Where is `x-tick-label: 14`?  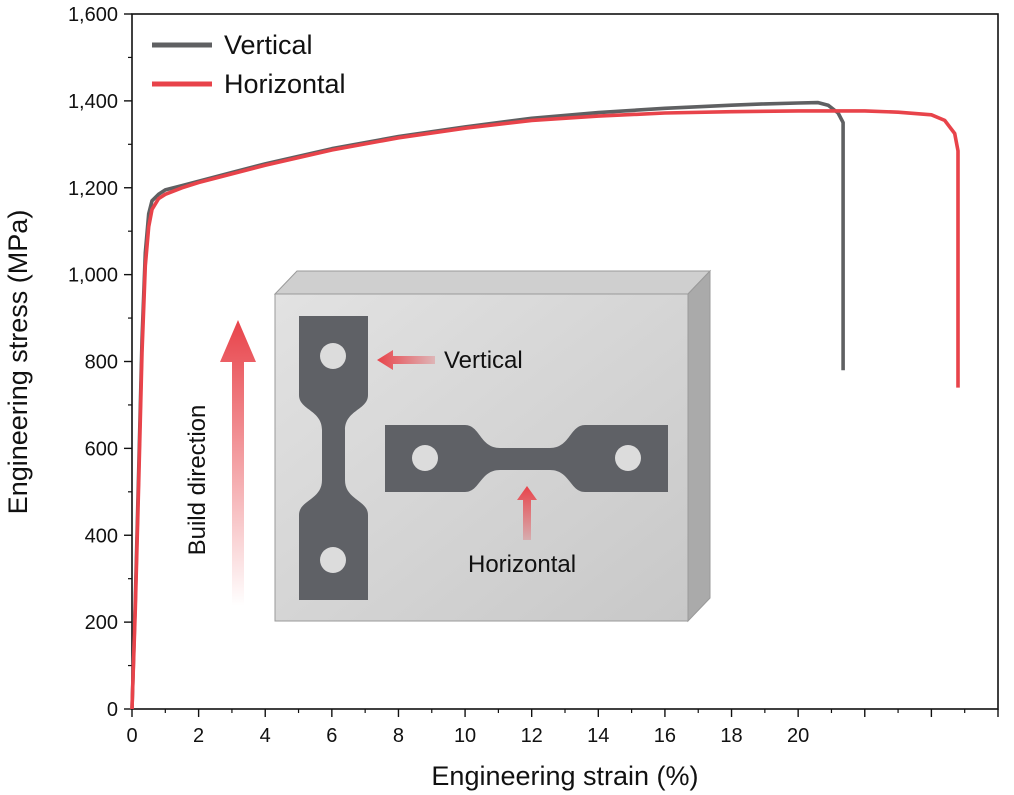 x-tick-label: 14 is located at coordinates (598, 736).